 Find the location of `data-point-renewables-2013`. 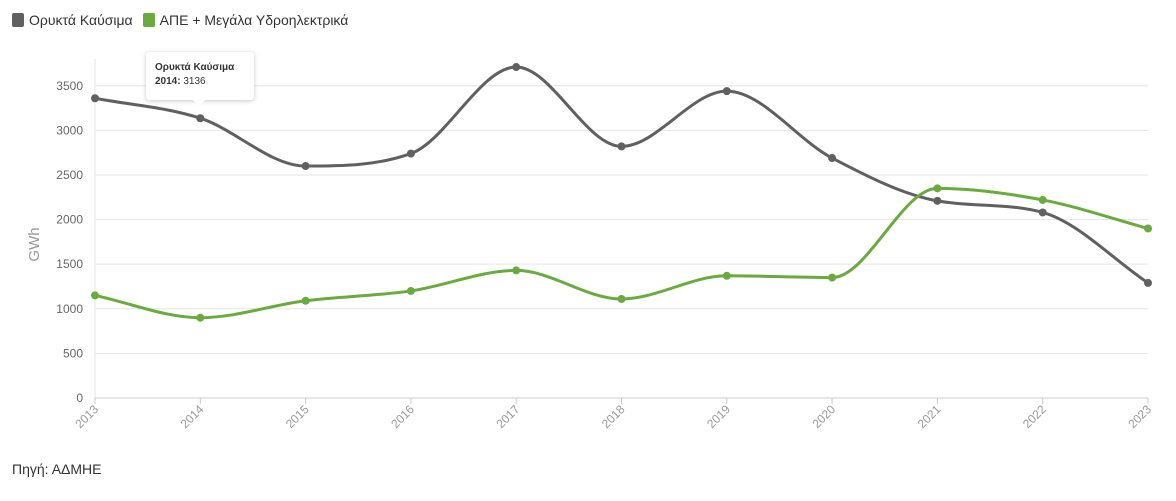

data-point-renewables-2013 is located at coordinates (95, 295).